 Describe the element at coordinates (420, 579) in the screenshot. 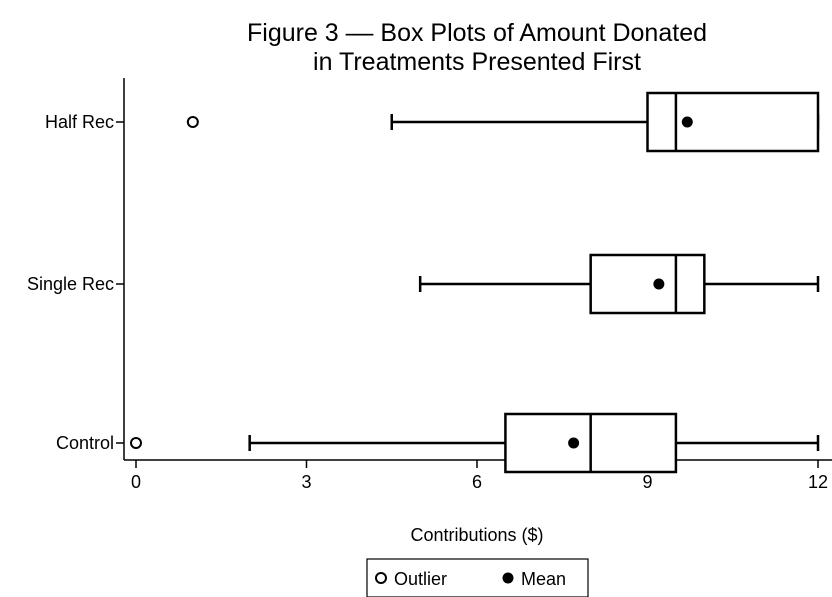

I see `legend-outlier-label: Outlier` at that location.